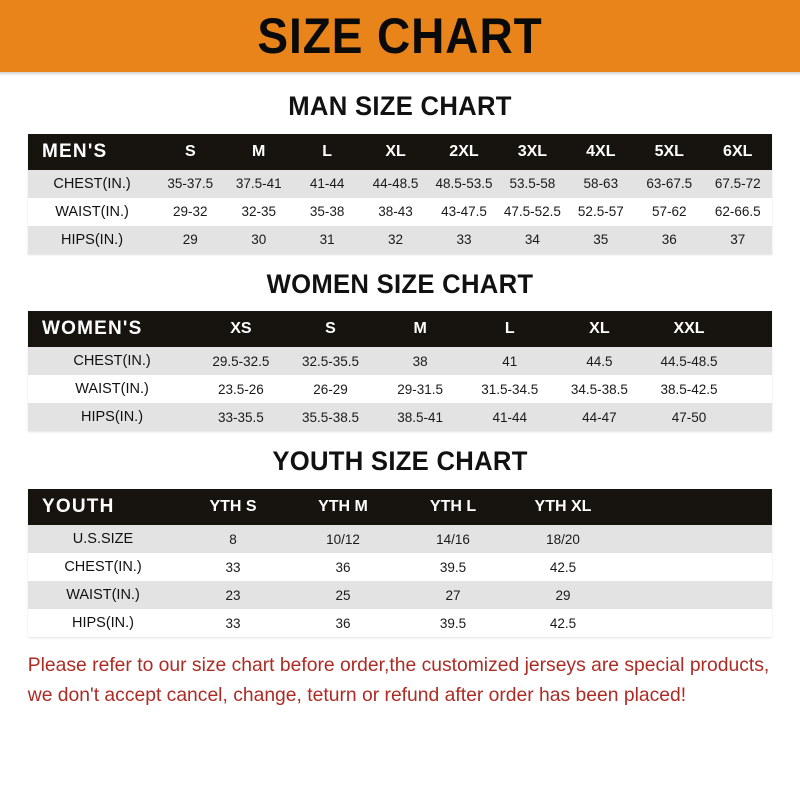 This screenshot has height=800, width=800. What do you see at coordinates (737, 239) in the screenshot?
I see `men-cell: 37` at bounding box center [737, 239].